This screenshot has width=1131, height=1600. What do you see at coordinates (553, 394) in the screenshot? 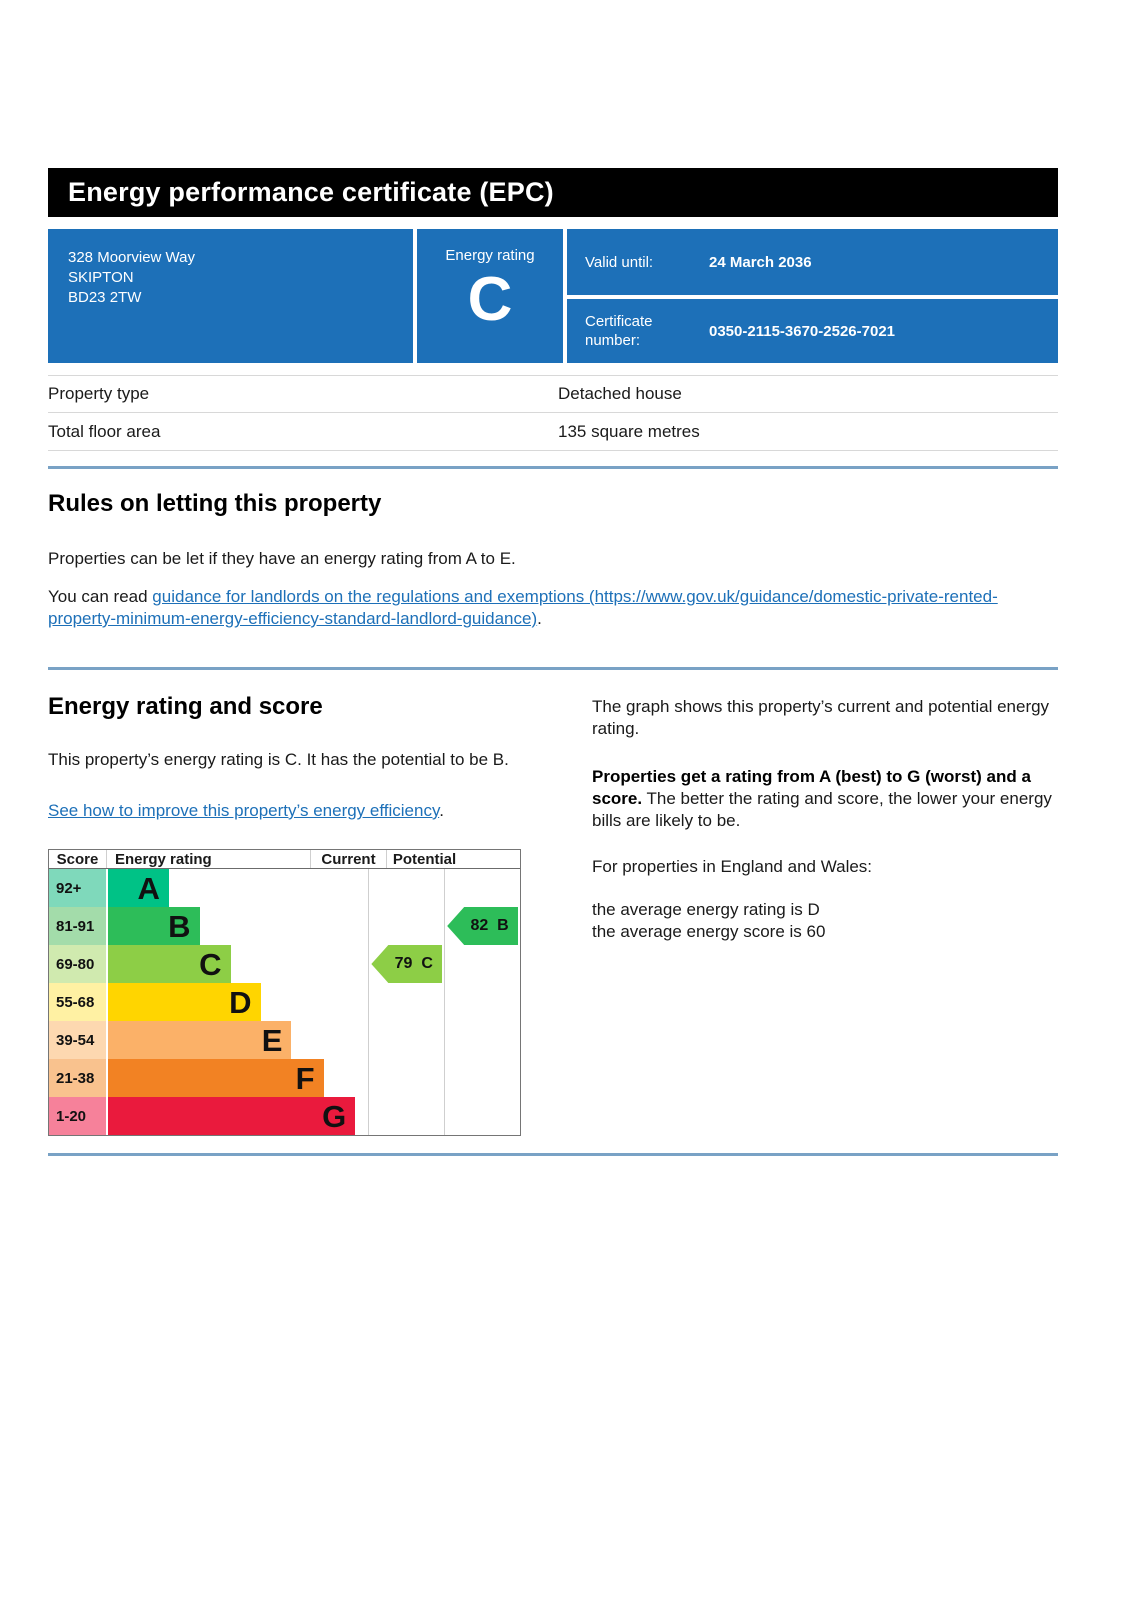
I see `table-row: Property type Detached house` at bounding box center [553, 394].